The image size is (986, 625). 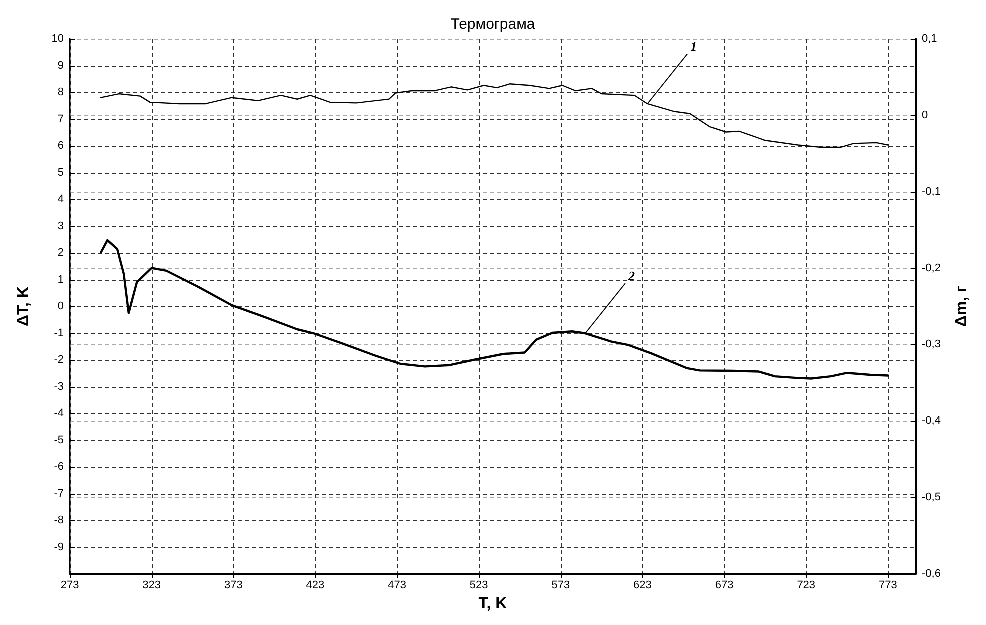 What do you see at coordinates (59, 494) in the screenshot?
I see `y-tick-label: -7` at bounding box center [59, 494].